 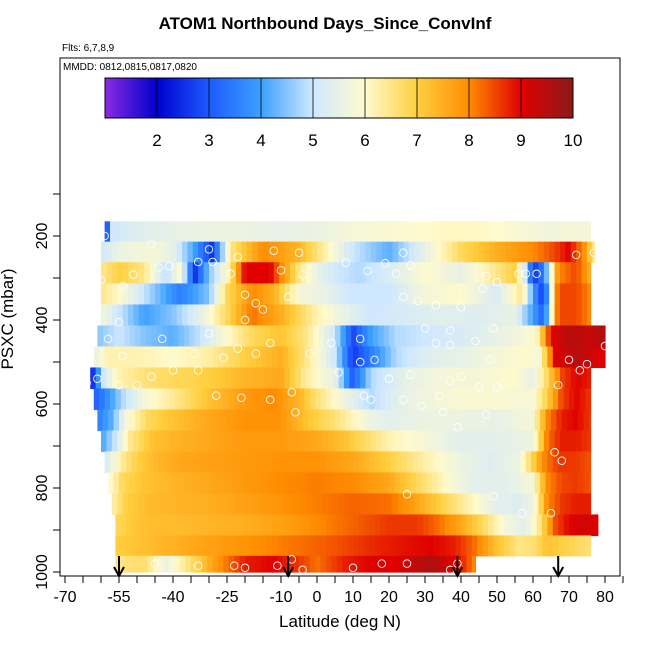 What do you see at coordinates (569, 597) in the screenshot?
I see `x-tick-label: 70` at bounding box center [569, 597].